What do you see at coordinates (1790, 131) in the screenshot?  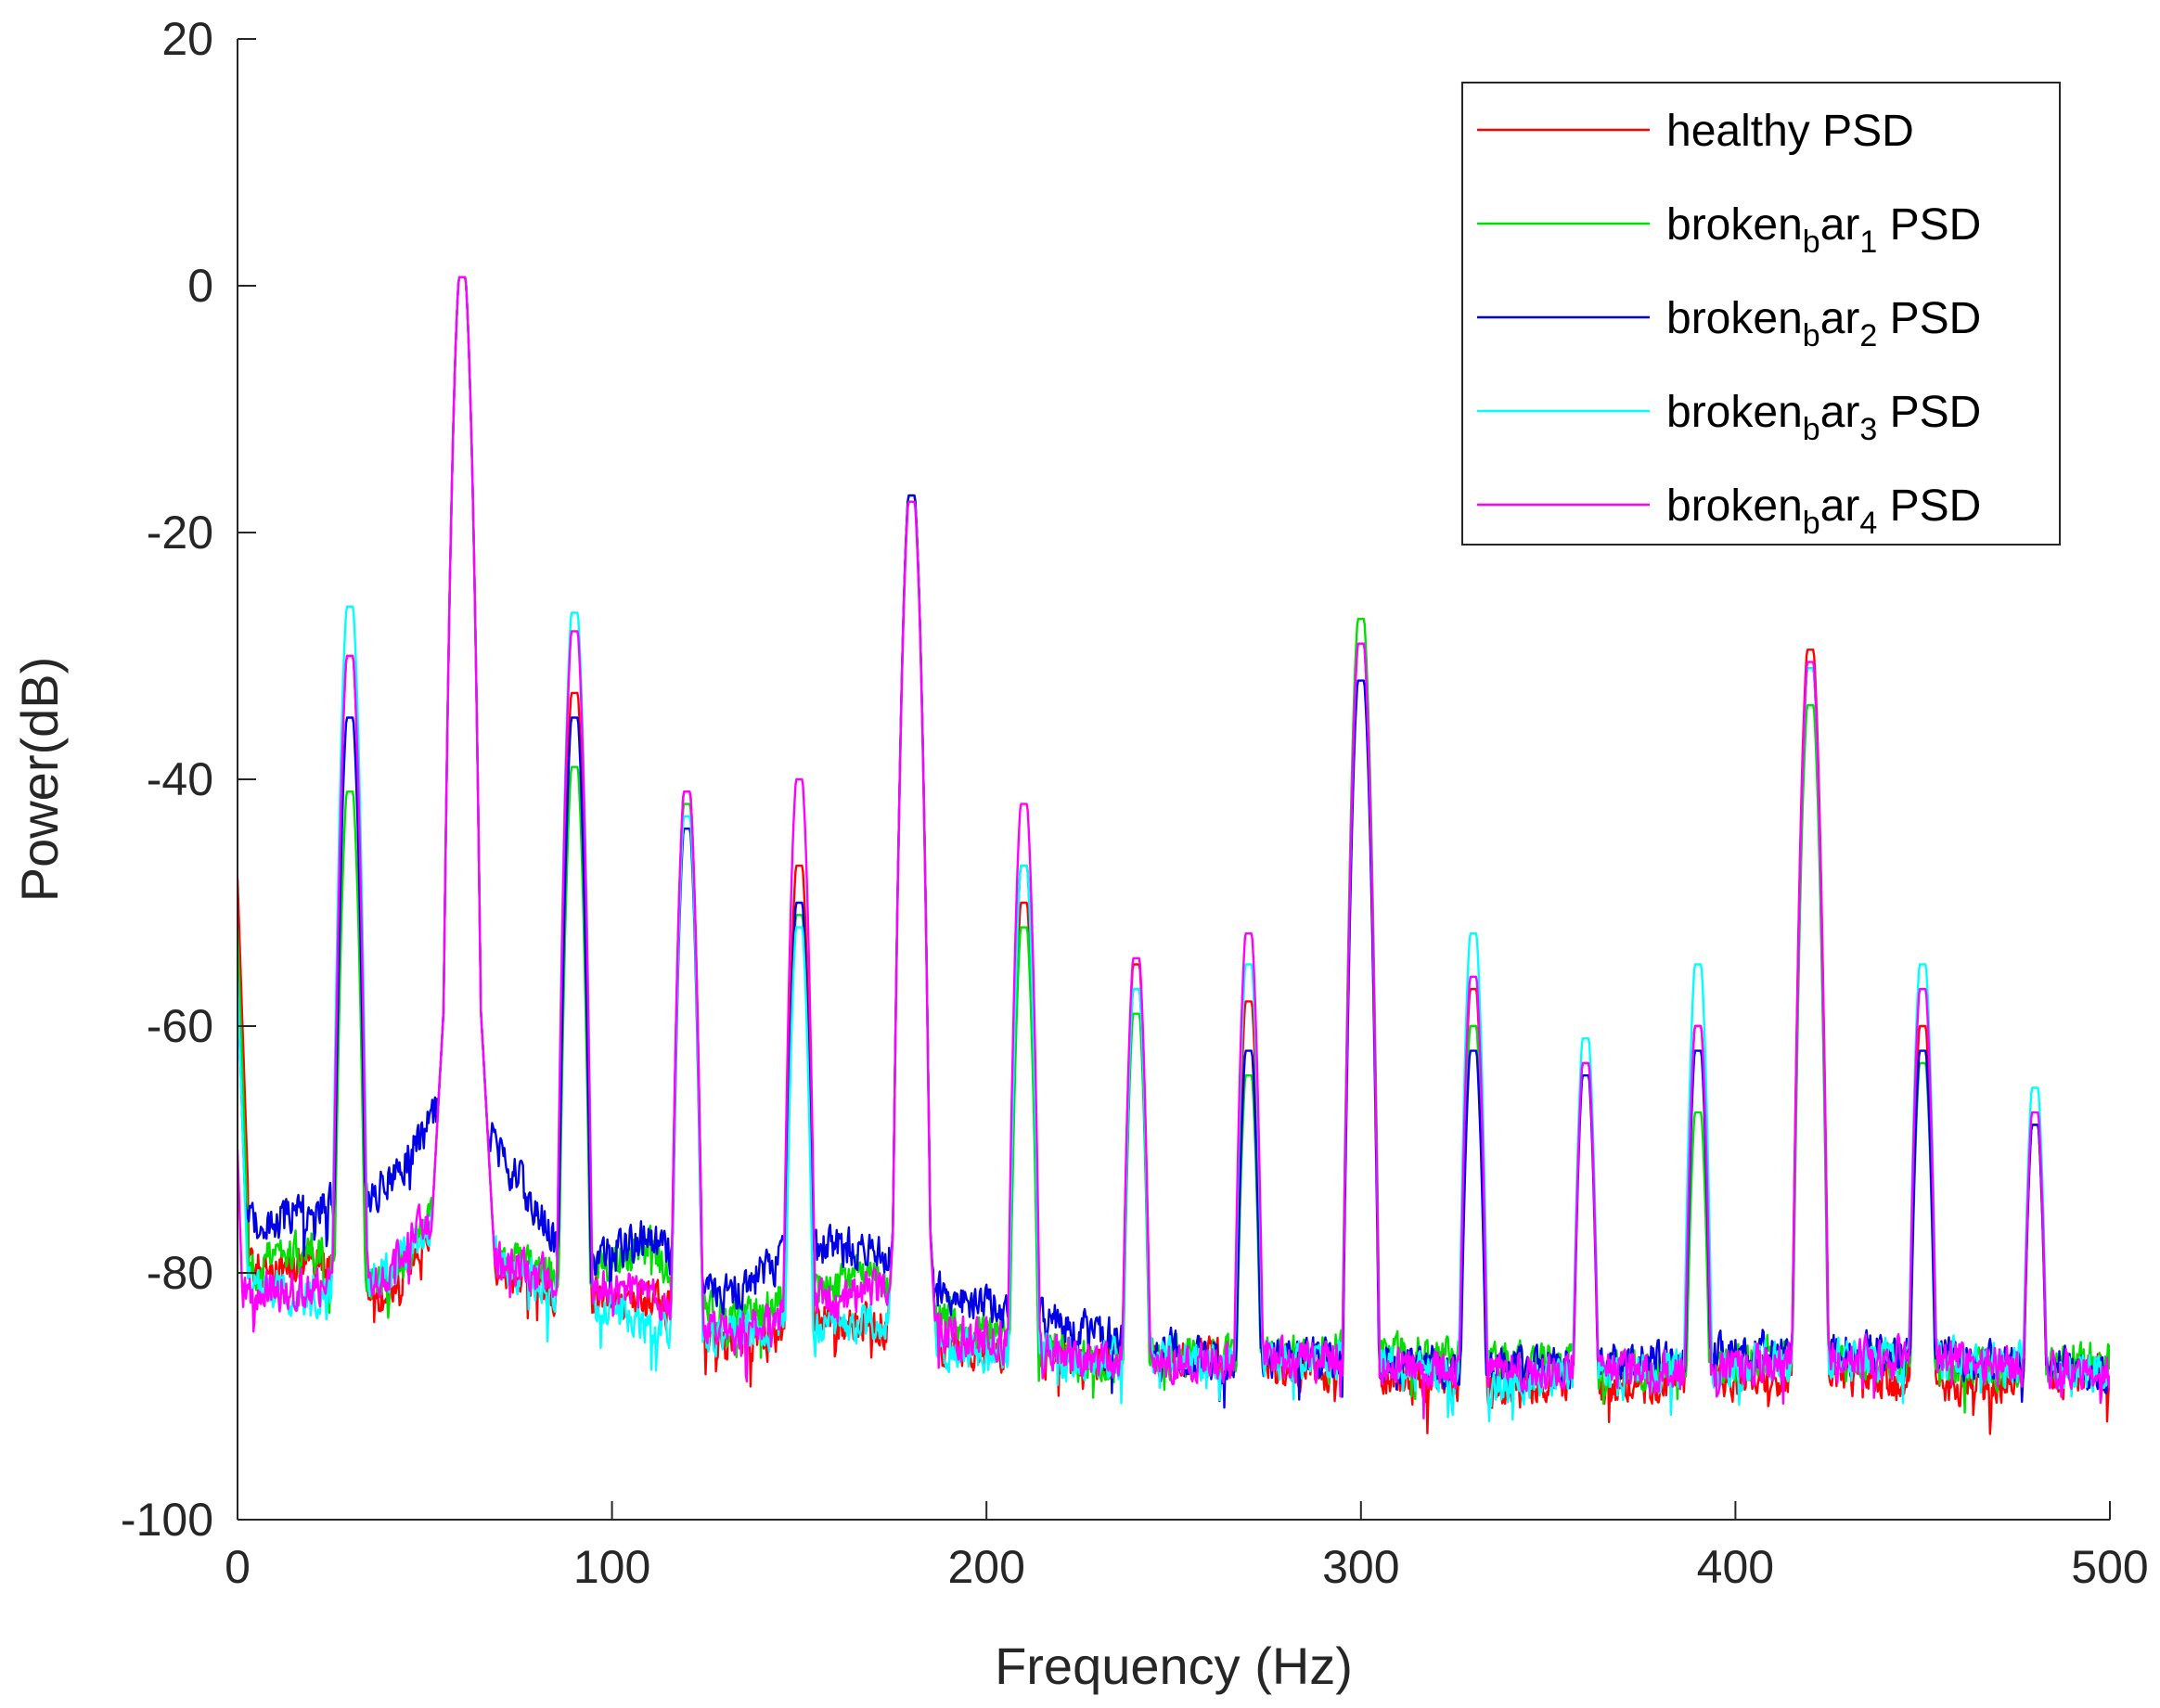 I see `legend-entry-1: healthy PSD` at bounding box center [1790, 131].